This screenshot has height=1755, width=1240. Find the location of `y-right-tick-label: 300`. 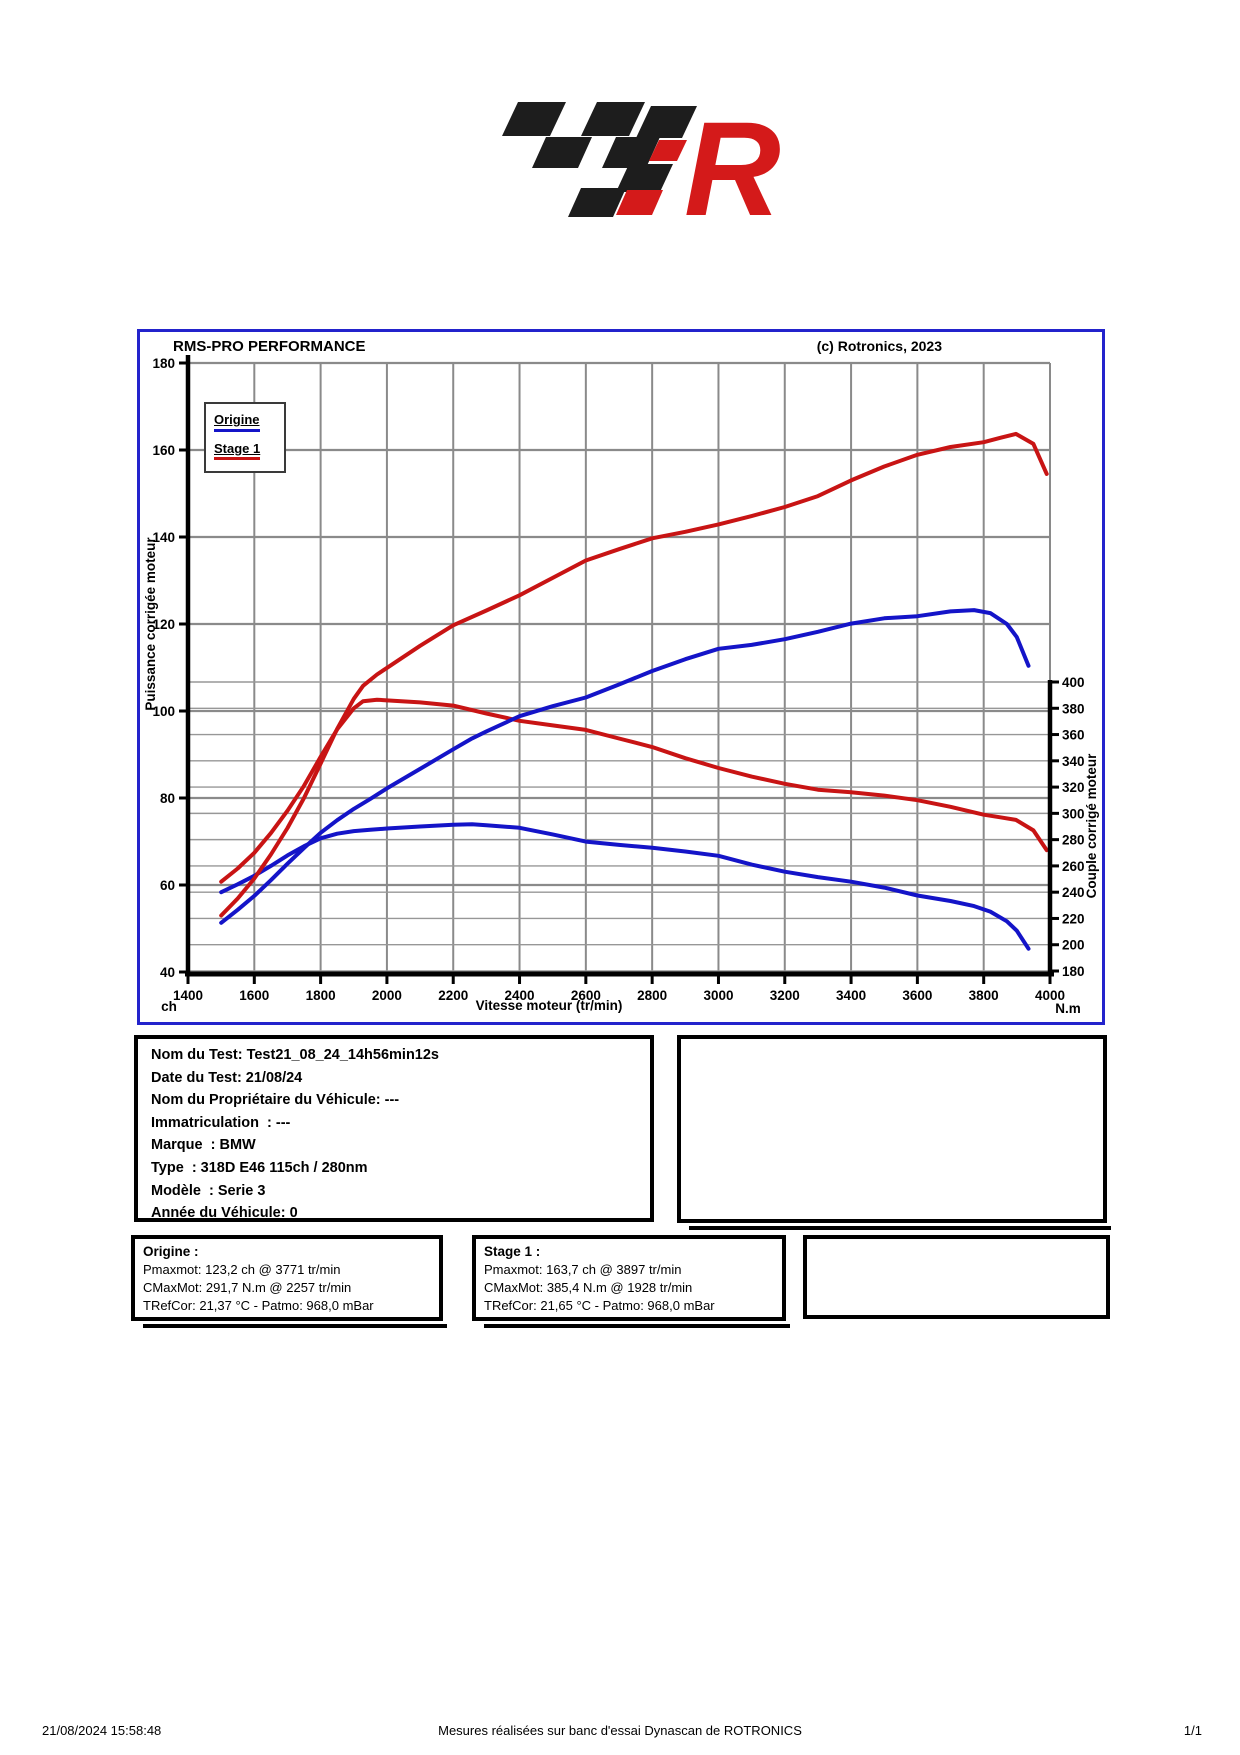

y-right-tick-label: 300 is located at coordinates (1073, 813).